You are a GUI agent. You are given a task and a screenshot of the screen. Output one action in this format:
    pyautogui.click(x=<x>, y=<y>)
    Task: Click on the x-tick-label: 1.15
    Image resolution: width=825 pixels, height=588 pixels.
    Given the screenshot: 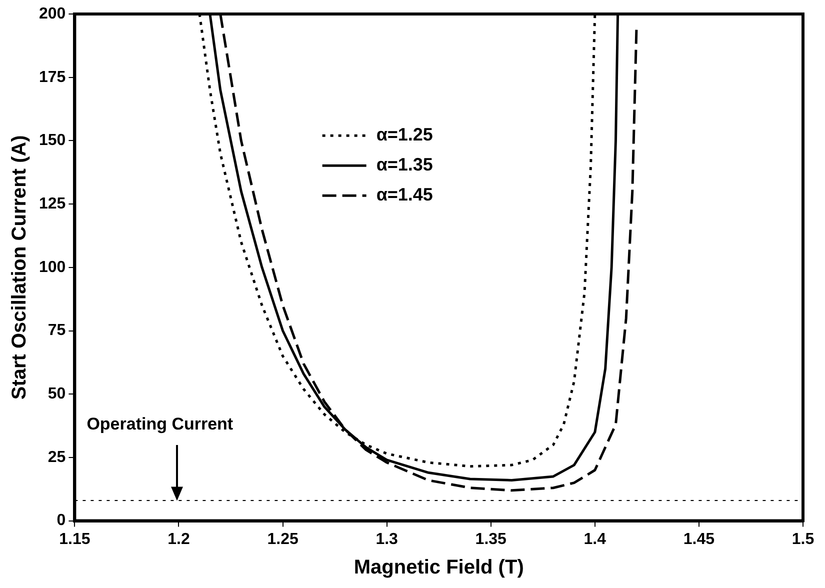 What is the action you would take?
    pyautogui.click(x=74, y=539)
    